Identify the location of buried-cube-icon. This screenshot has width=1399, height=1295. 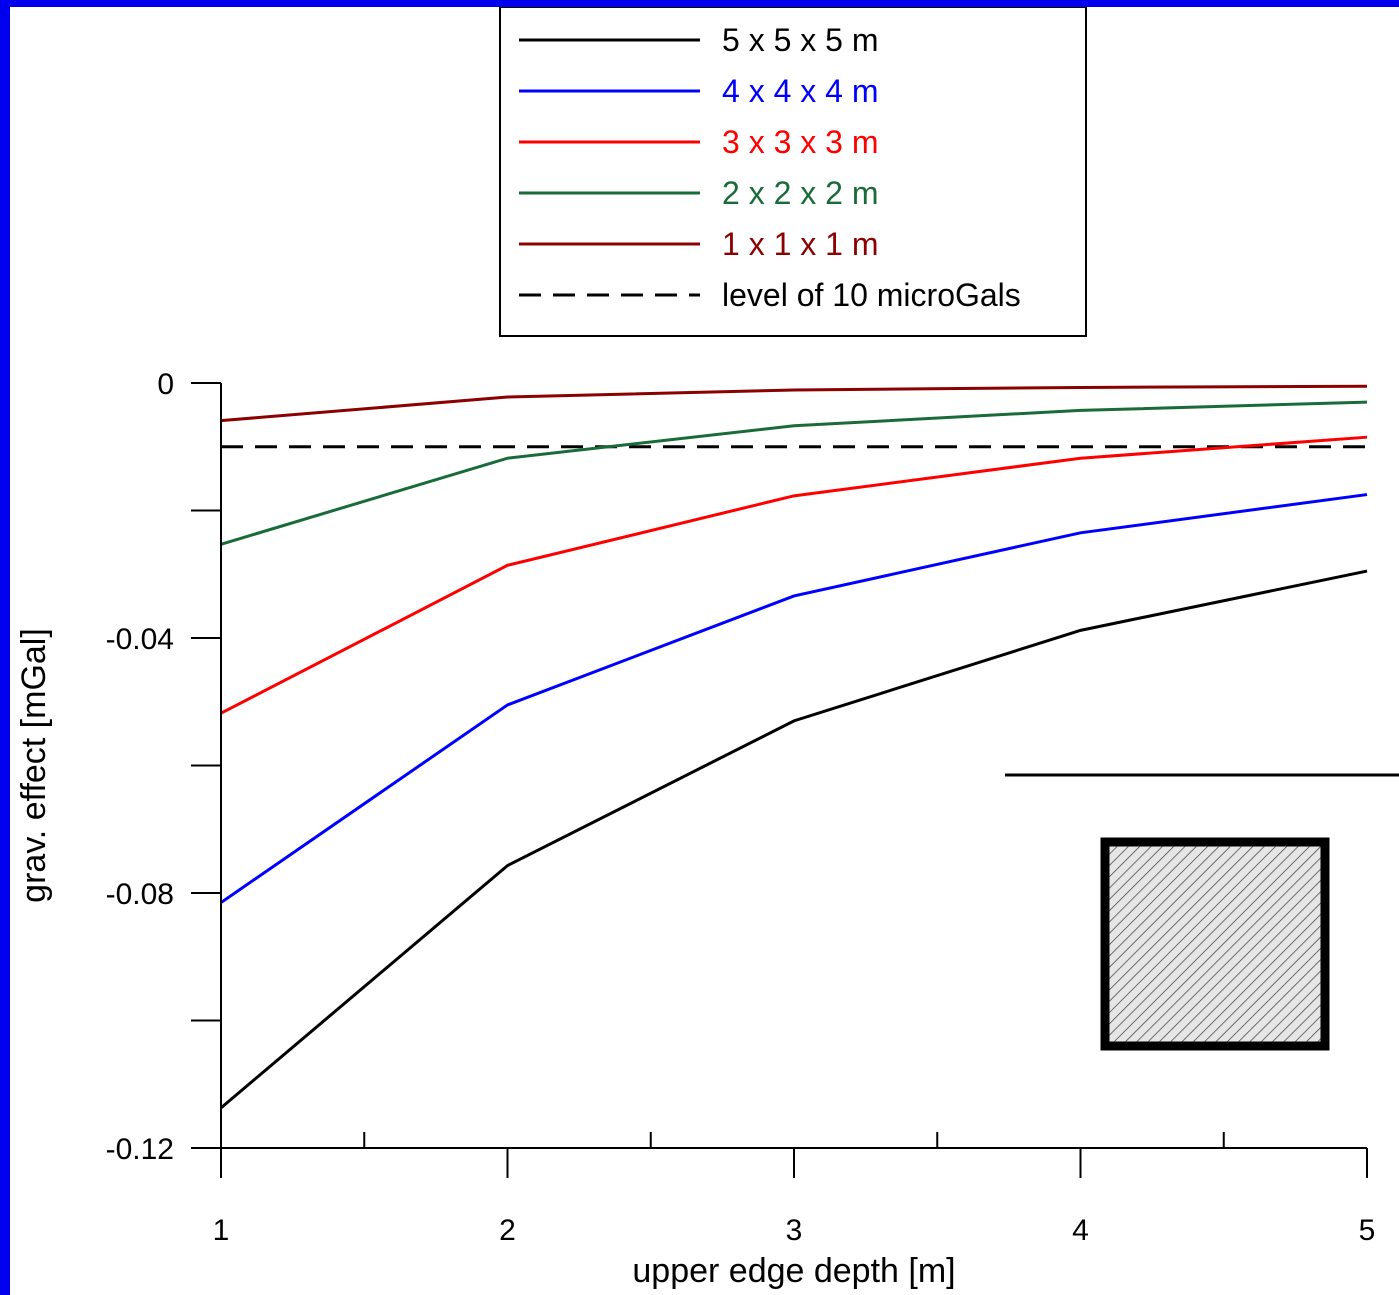
(1202, 912).